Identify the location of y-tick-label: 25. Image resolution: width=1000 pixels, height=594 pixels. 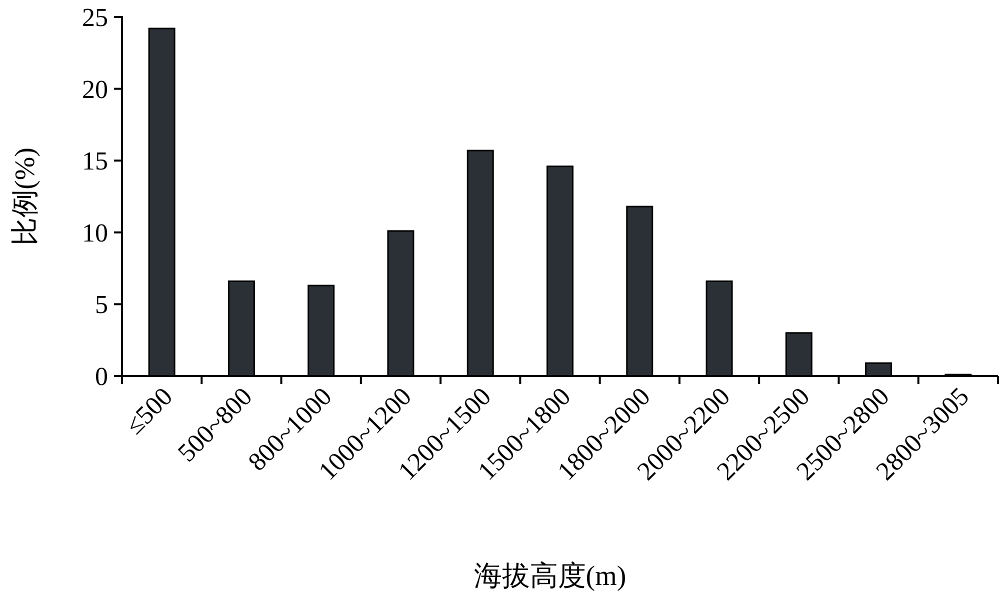
(95, 17).